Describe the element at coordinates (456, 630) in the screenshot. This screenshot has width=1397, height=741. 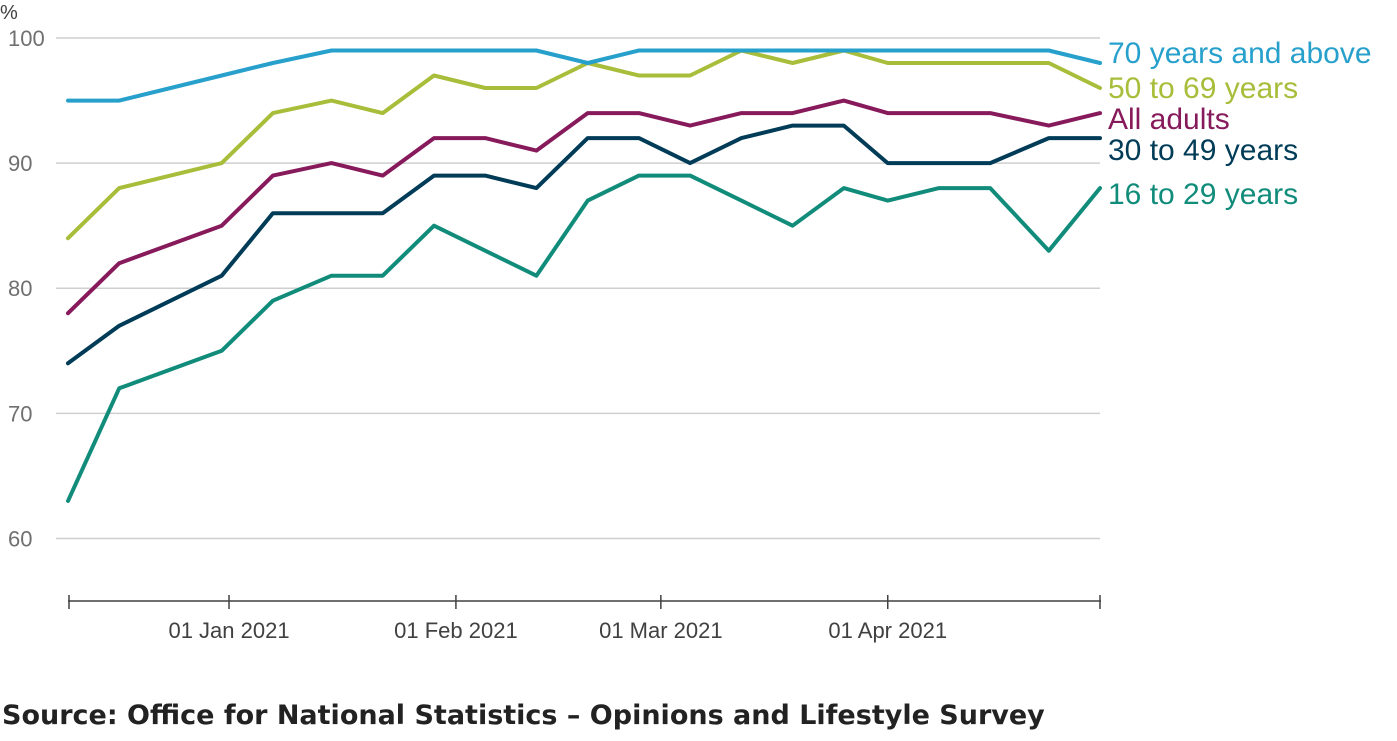
I see `x-tick-label: 01 Feb 2021` at that location.